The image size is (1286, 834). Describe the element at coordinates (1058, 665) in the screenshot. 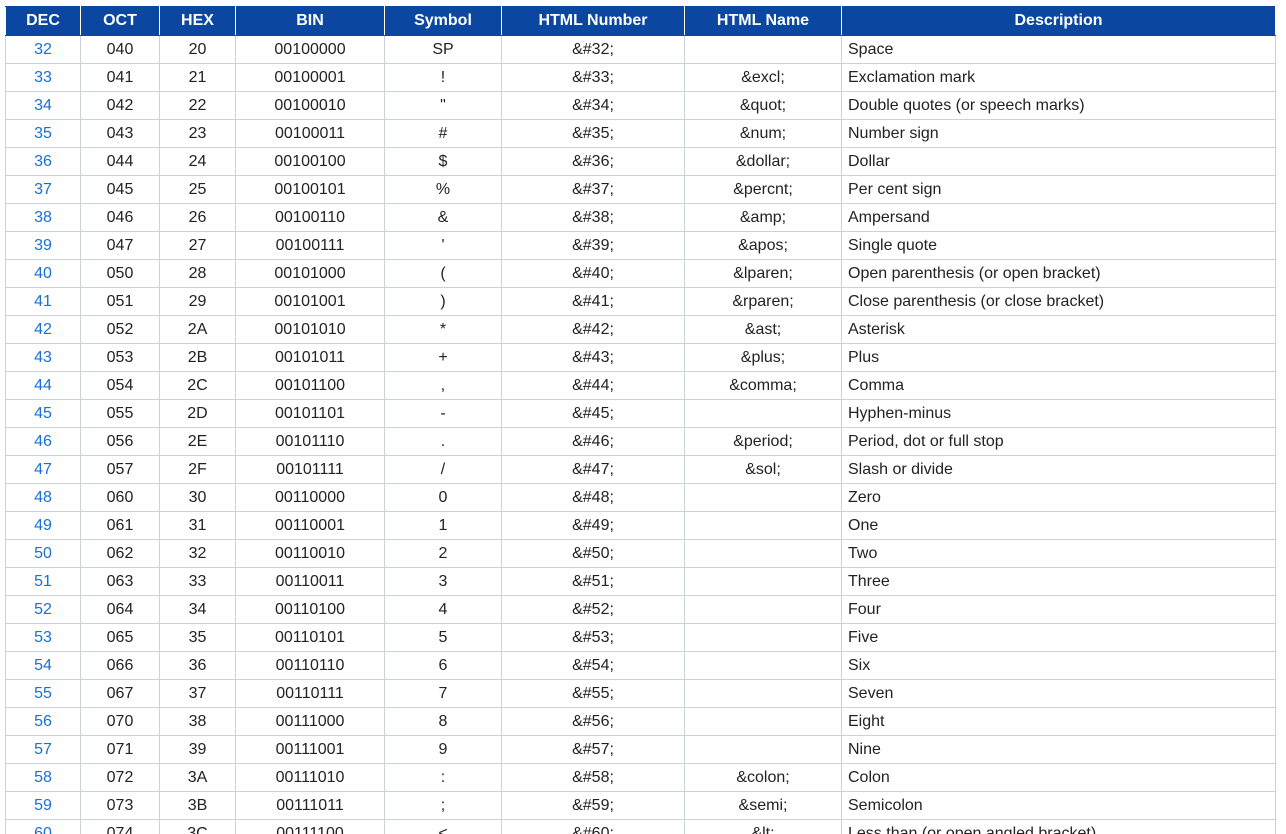

I see `description-cell: Six` at that location.